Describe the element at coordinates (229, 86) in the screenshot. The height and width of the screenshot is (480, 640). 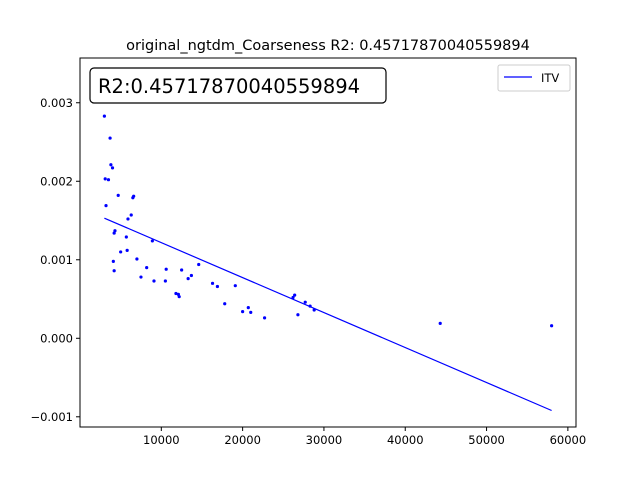
I see `annotation-text: R2:0.45717870040559894` at that location.